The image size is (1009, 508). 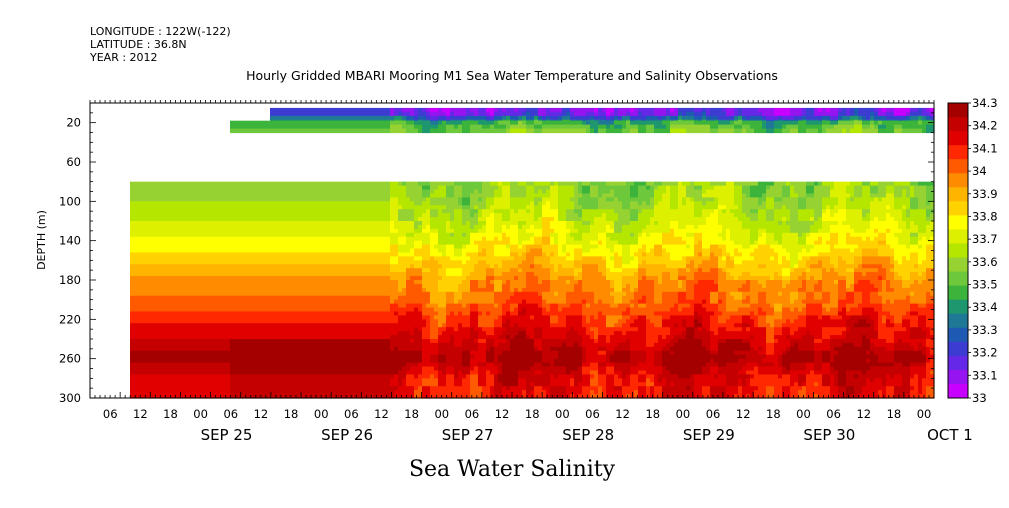 I want to click on year-label: YEAR : 2012, so click(x=123, y=57).